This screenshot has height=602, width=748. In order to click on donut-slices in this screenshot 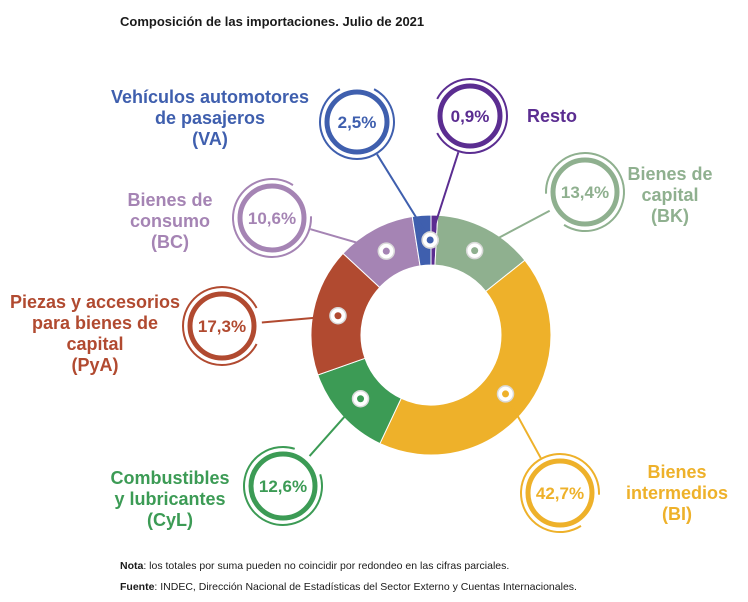, I will do `click(431, 335)`.